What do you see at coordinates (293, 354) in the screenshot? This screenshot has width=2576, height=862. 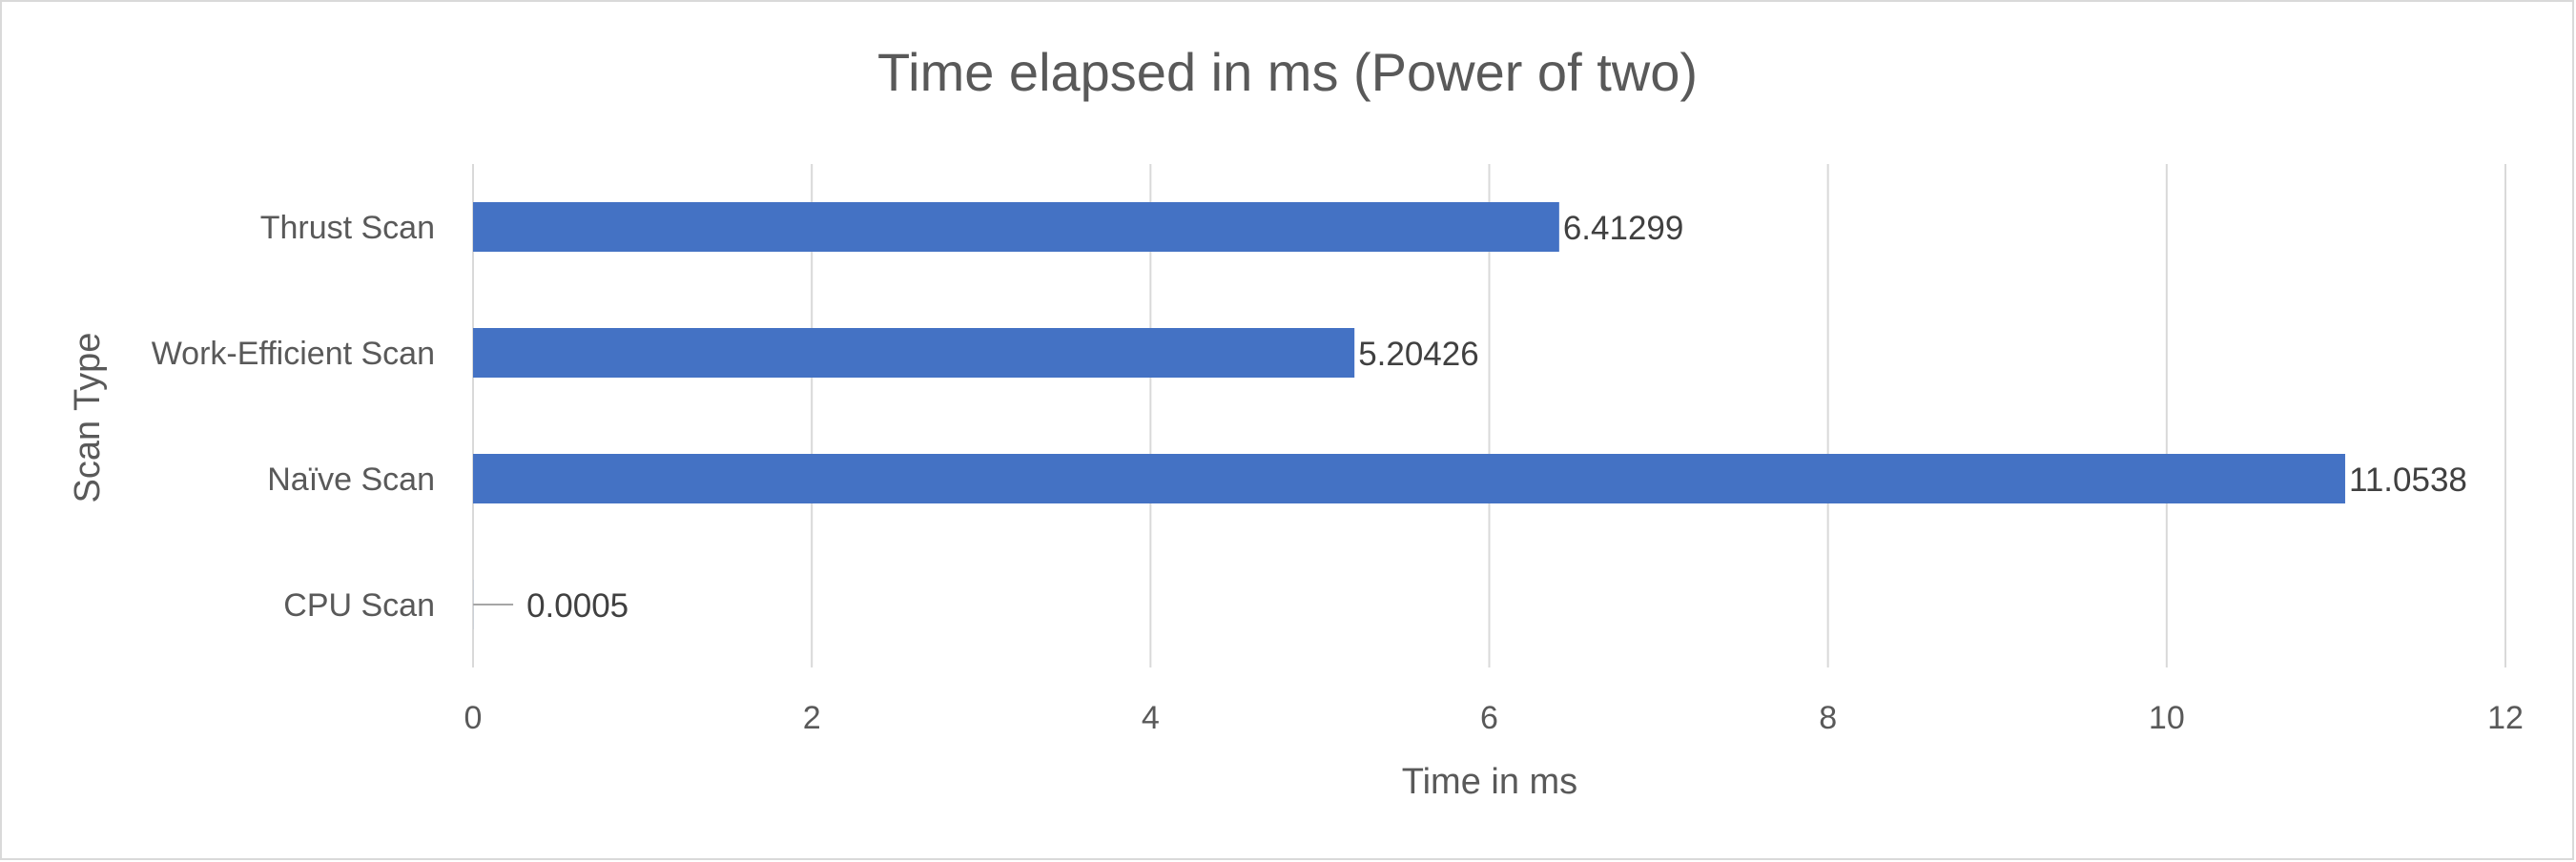 I see `y-category-label-1: Work-Efficient Scan` at bounding box center [293, 354].